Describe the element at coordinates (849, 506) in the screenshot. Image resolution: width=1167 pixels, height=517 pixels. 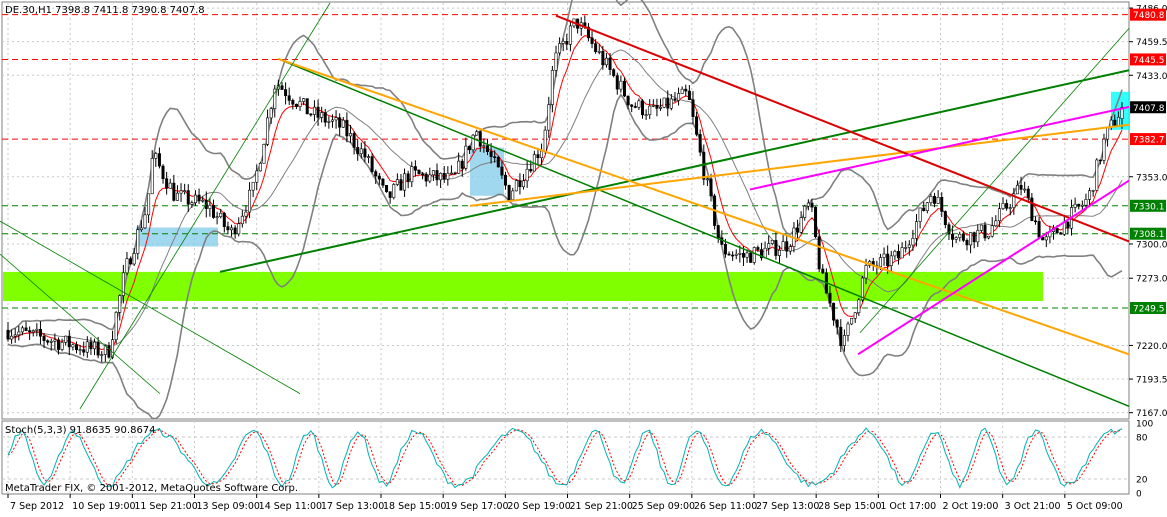
I see `x-tick-label: 28 Sep 15:00` at that location.